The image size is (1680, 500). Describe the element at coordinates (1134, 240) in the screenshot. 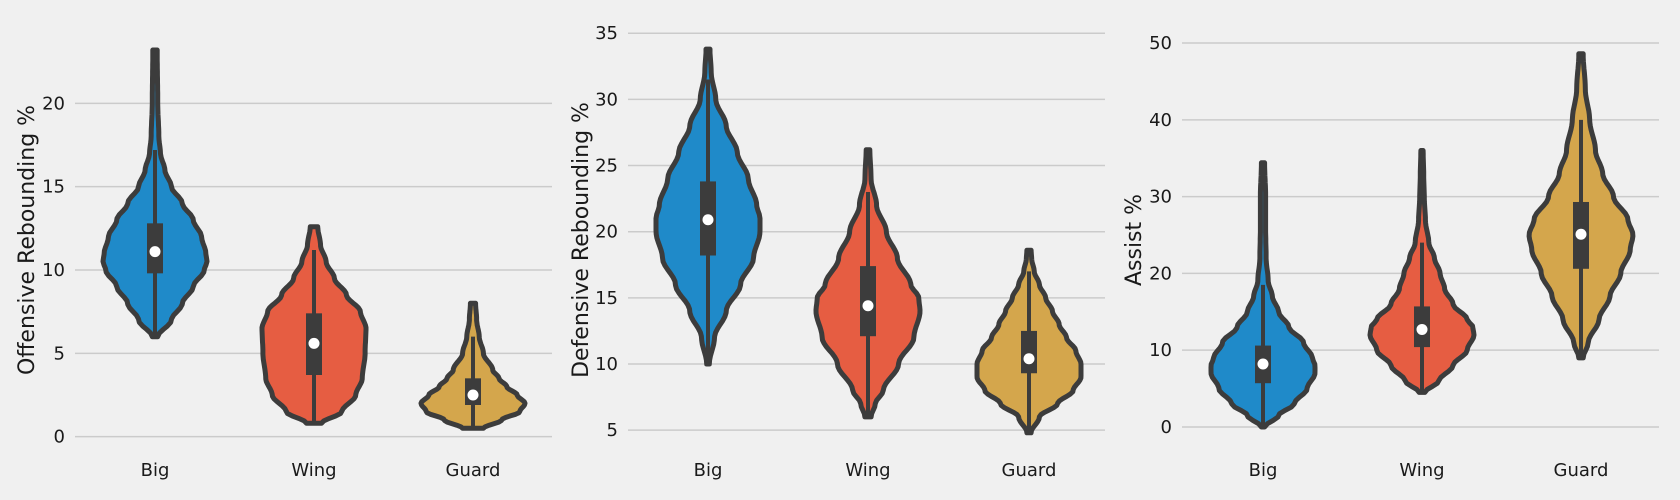

I see `y-axis-label: Assist %` at that location.